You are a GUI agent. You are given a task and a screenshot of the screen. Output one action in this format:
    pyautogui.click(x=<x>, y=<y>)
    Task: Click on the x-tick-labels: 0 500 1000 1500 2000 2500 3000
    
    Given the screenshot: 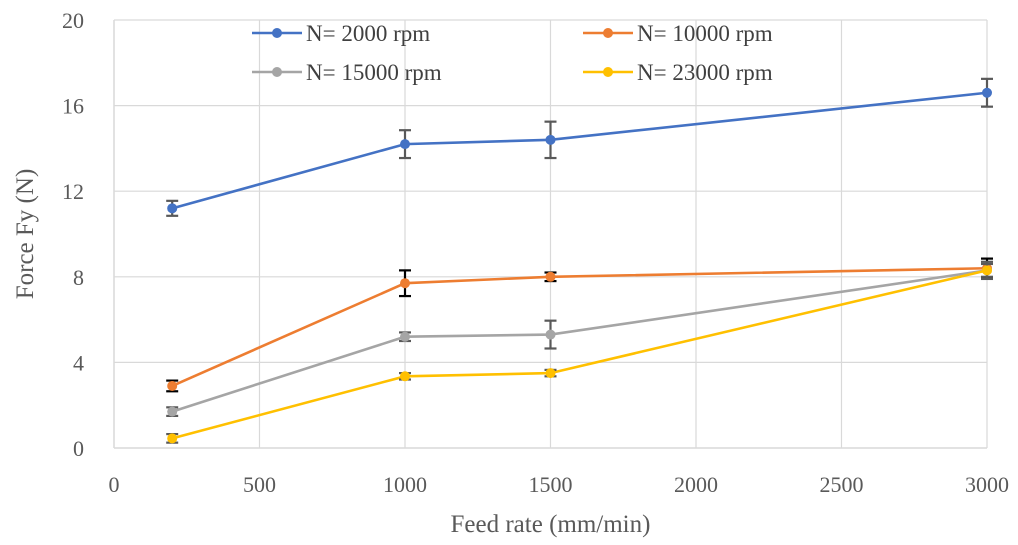 What is the action you would take?
    pyautogui.click(x=559, y=484)
    